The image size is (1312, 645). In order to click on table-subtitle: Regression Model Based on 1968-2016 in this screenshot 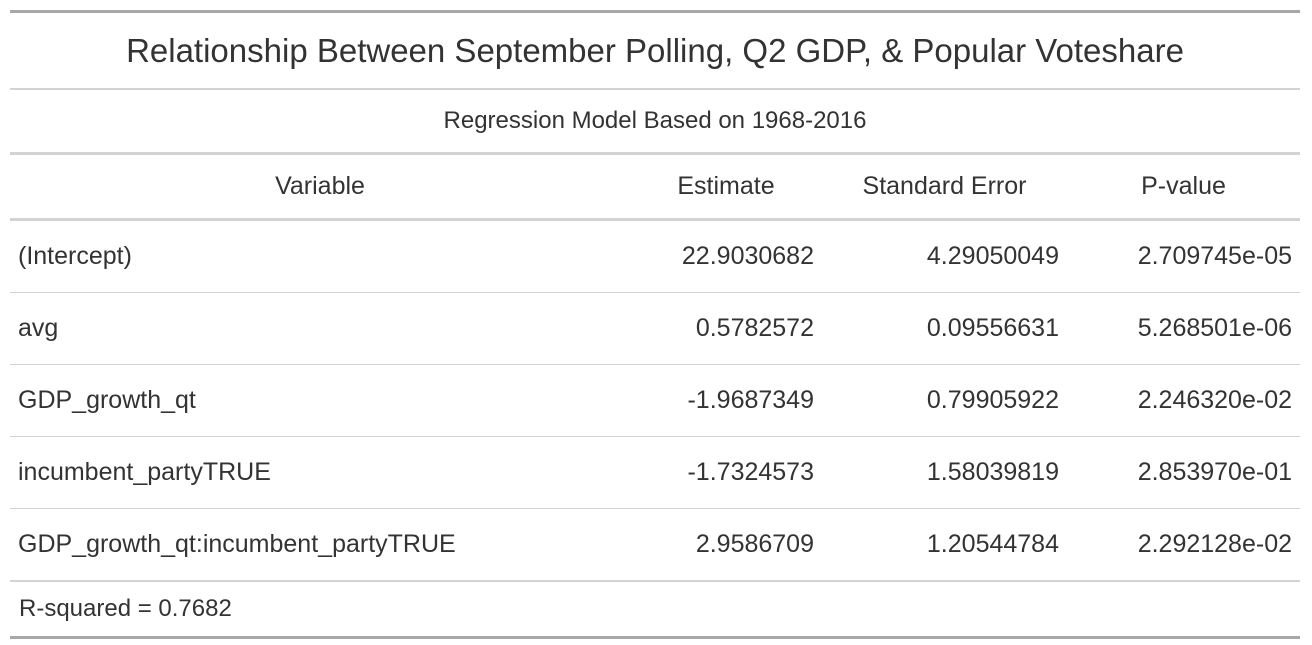, I will do `click(655, 122)`.